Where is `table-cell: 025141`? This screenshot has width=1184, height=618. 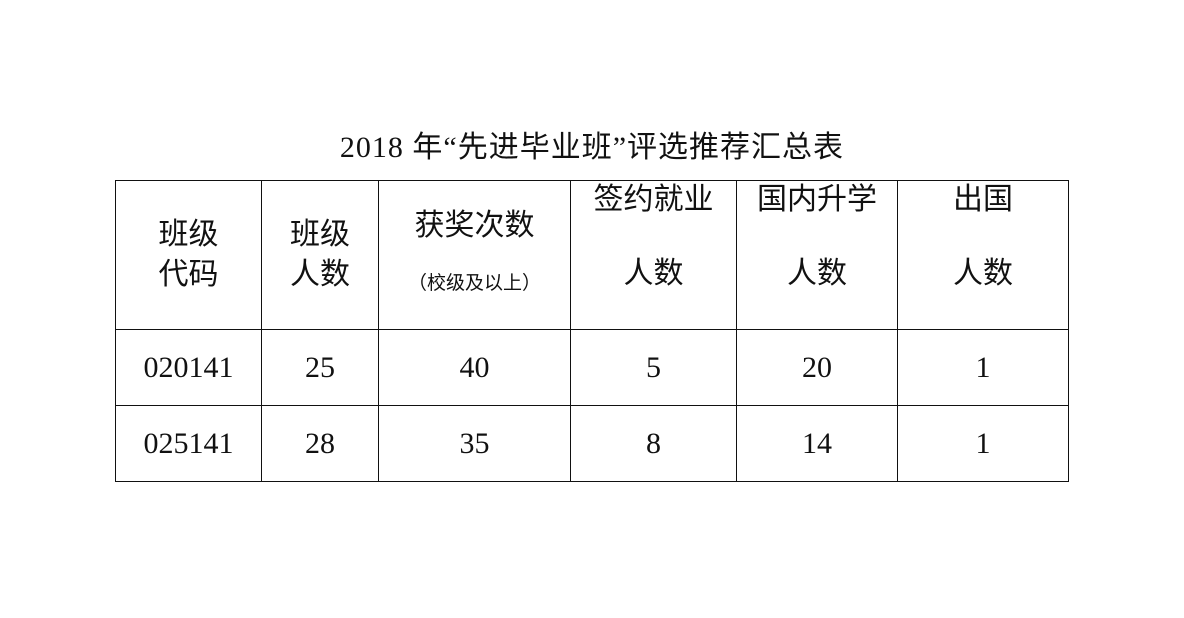
table-cell: 025141 is located at coordinates (188, 443).